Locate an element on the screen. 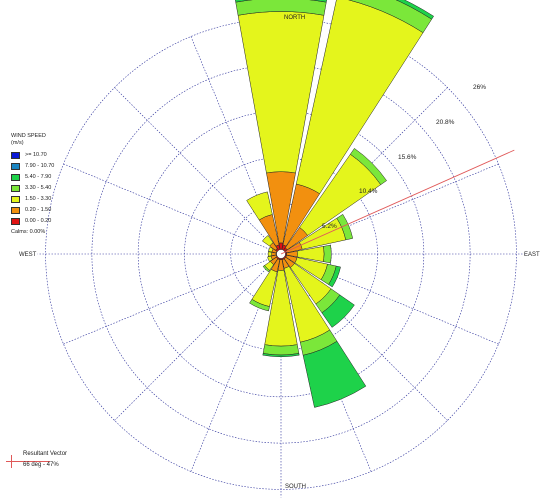  legend-item-label: 0.20 - 1.50 is located at coordinates (38, 209).